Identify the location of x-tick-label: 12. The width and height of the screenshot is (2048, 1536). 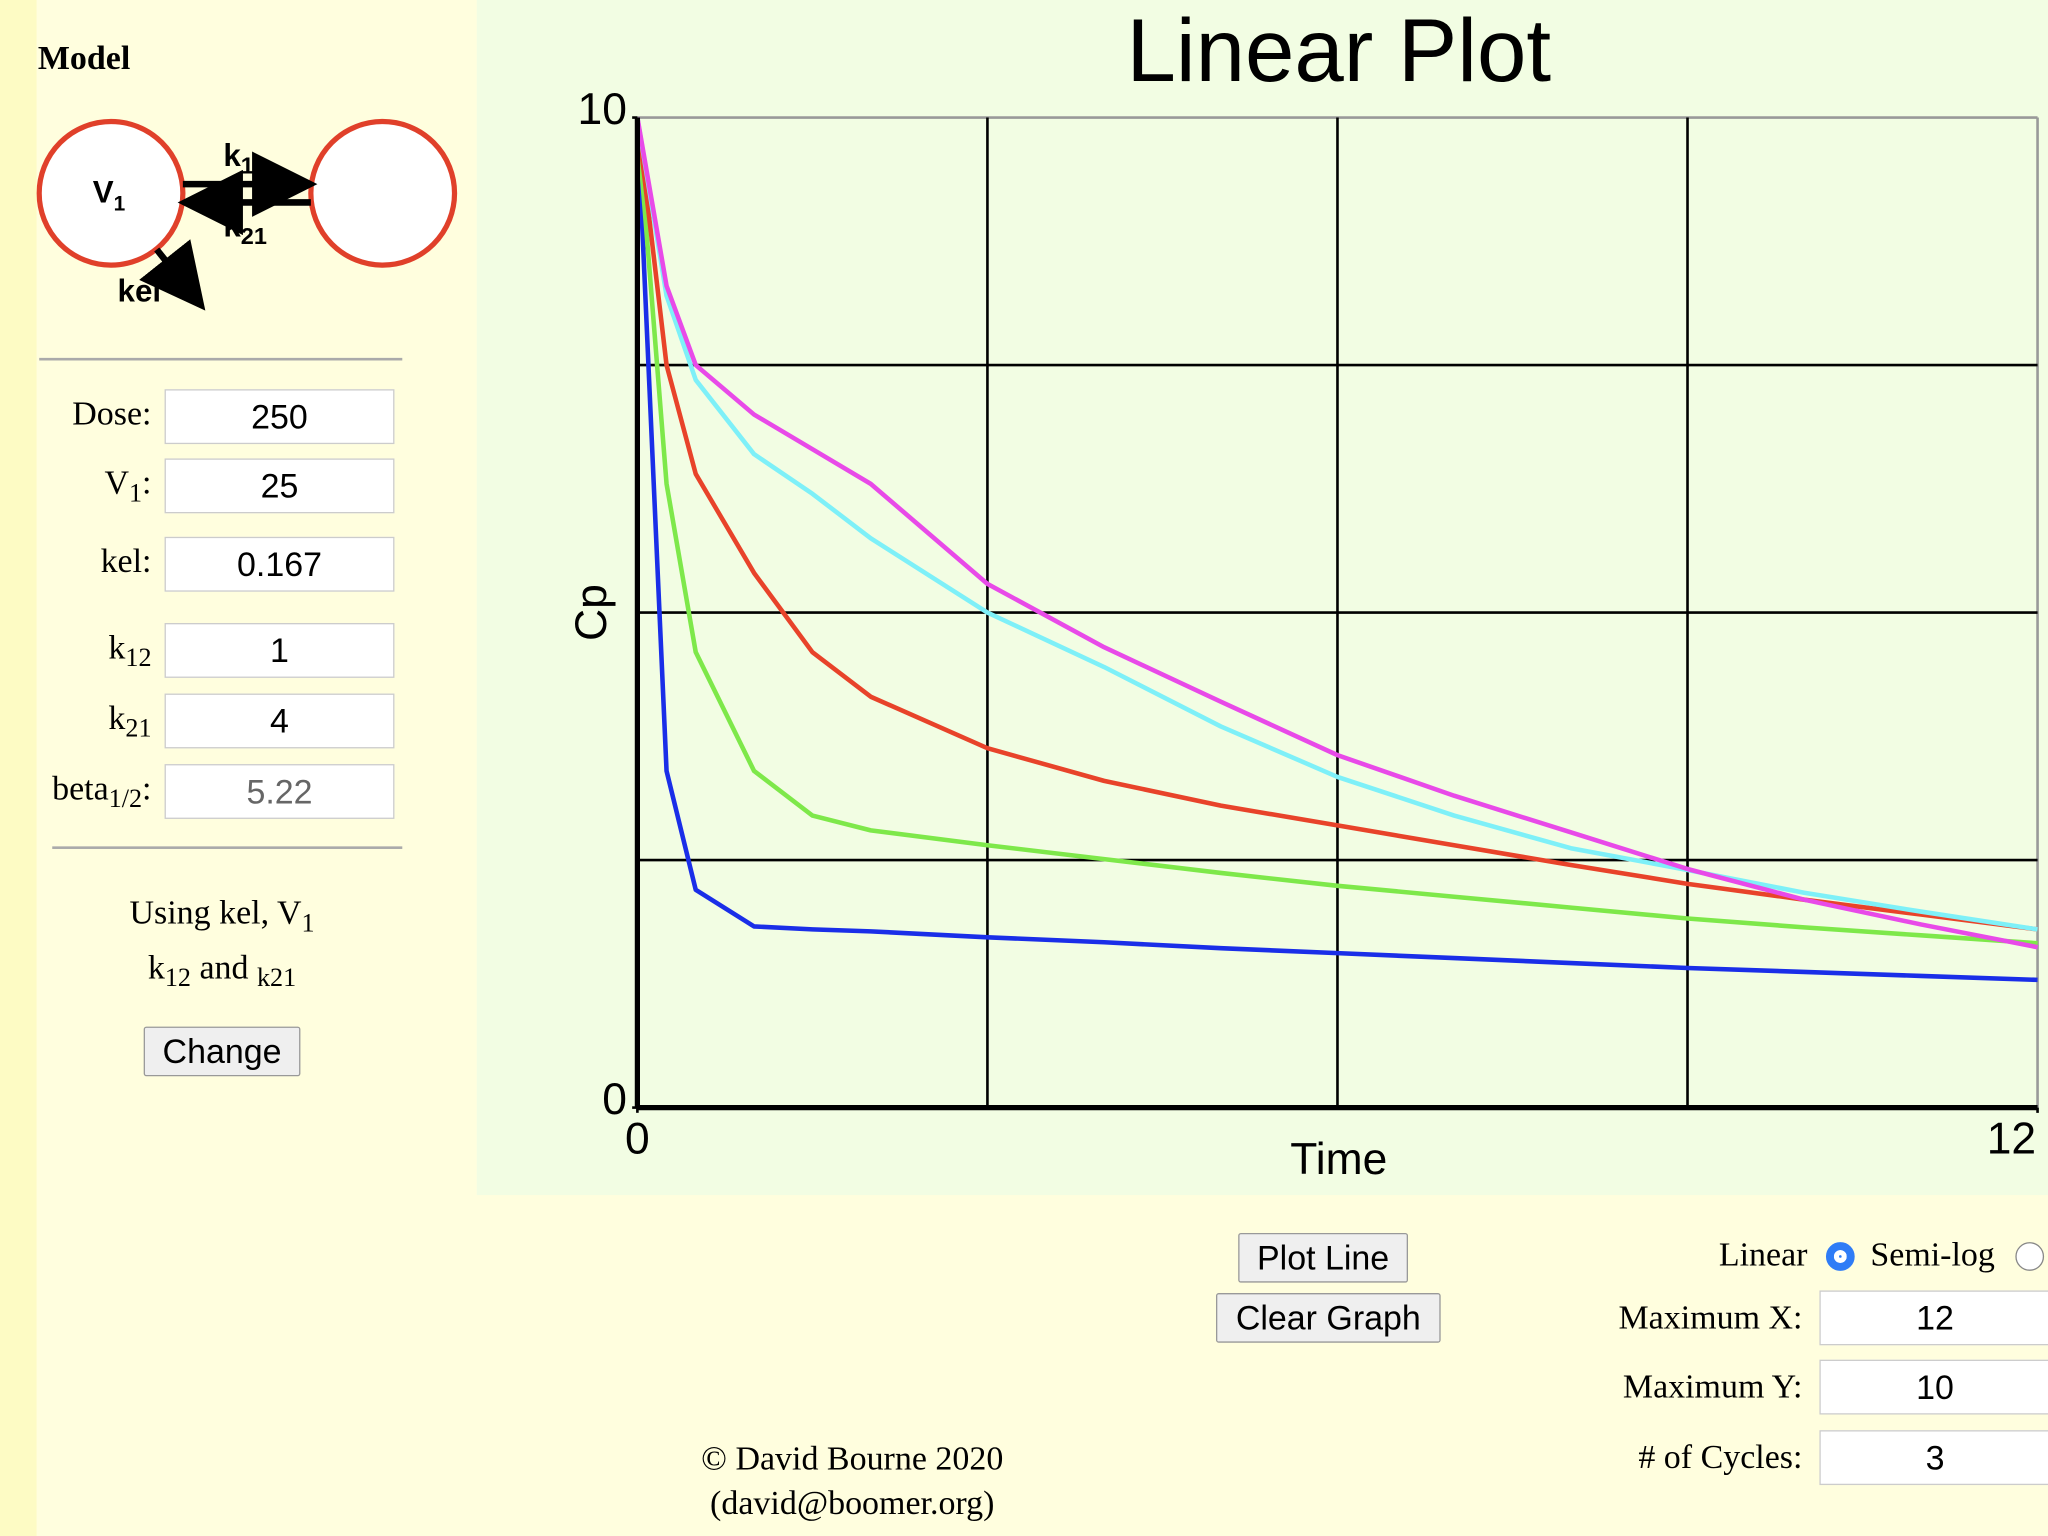
(2011, 1138).